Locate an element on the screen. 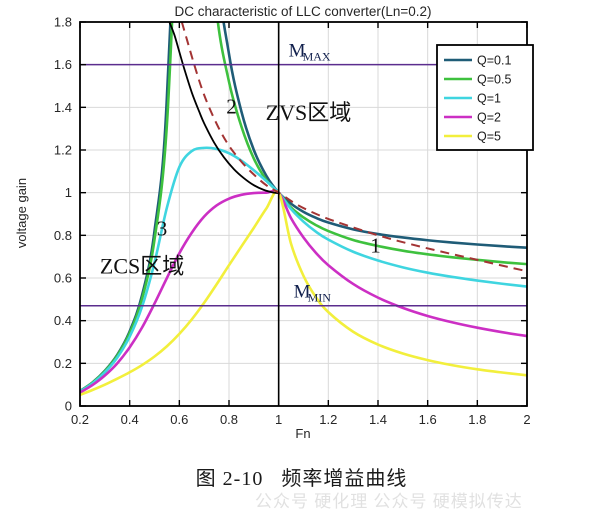  y-tick-label: 0.2 is located at coordinates (63, 363).